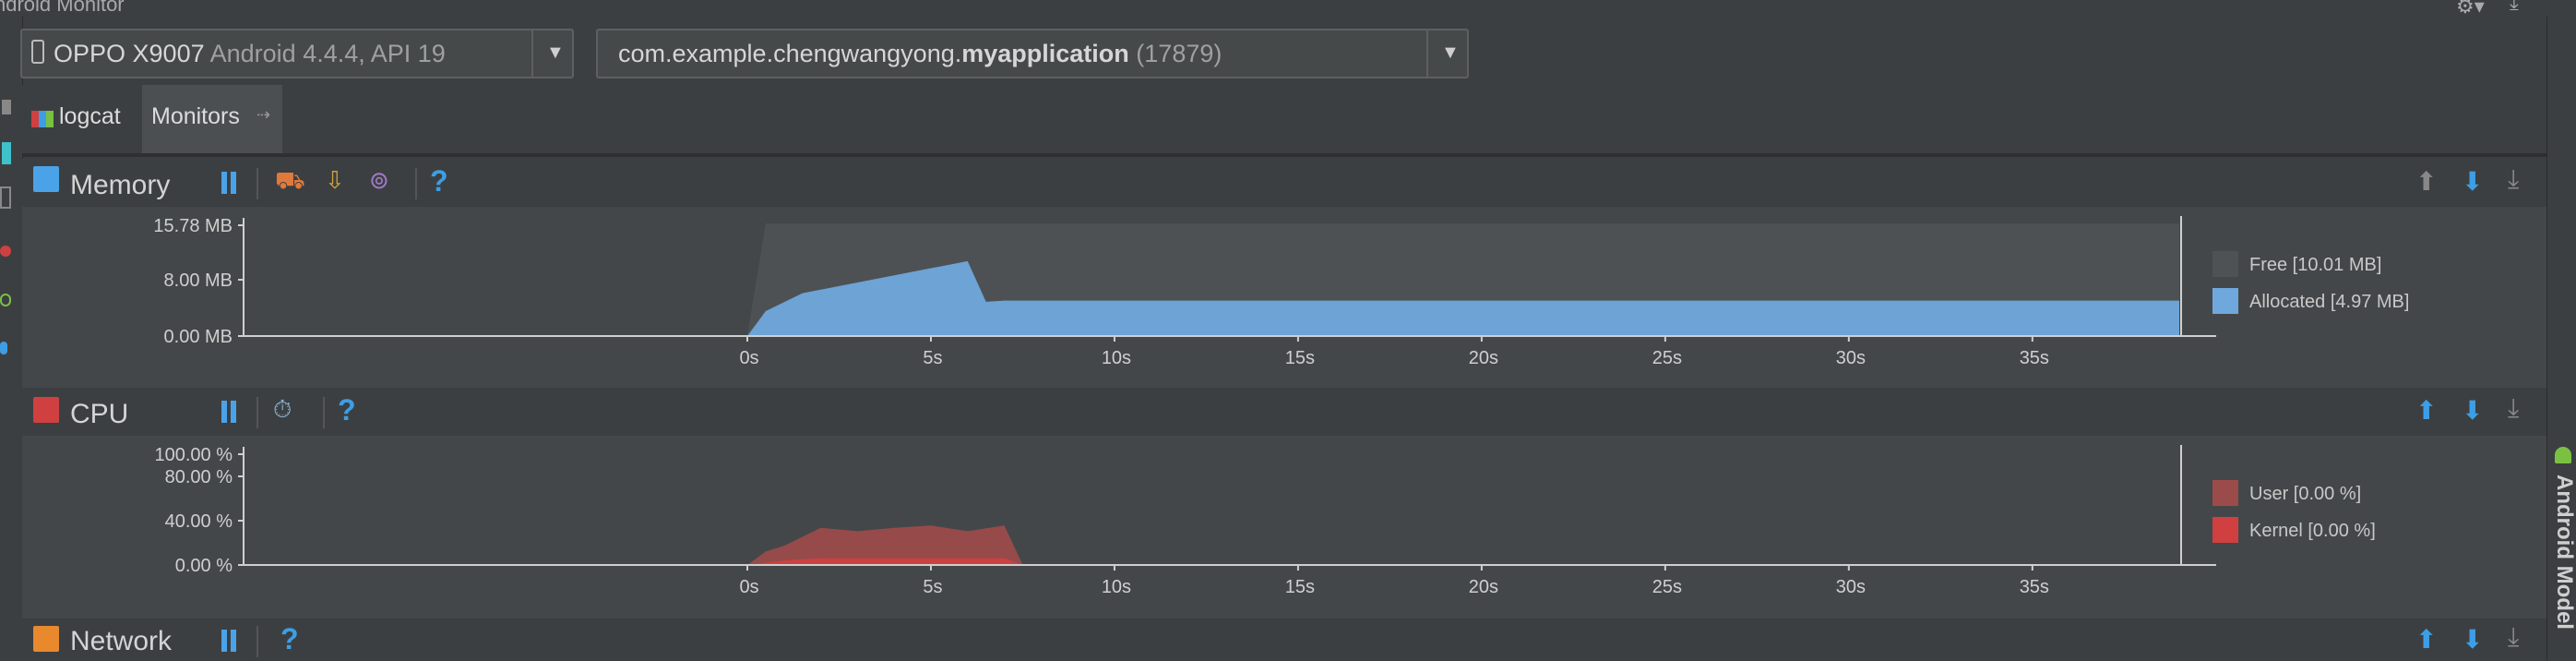 The image size is (2576, 661). What do you see at coordinates (204, 566) in the screenshot?
I see `y-tick-label: 0.00 %` at bounding box center [204, 566].